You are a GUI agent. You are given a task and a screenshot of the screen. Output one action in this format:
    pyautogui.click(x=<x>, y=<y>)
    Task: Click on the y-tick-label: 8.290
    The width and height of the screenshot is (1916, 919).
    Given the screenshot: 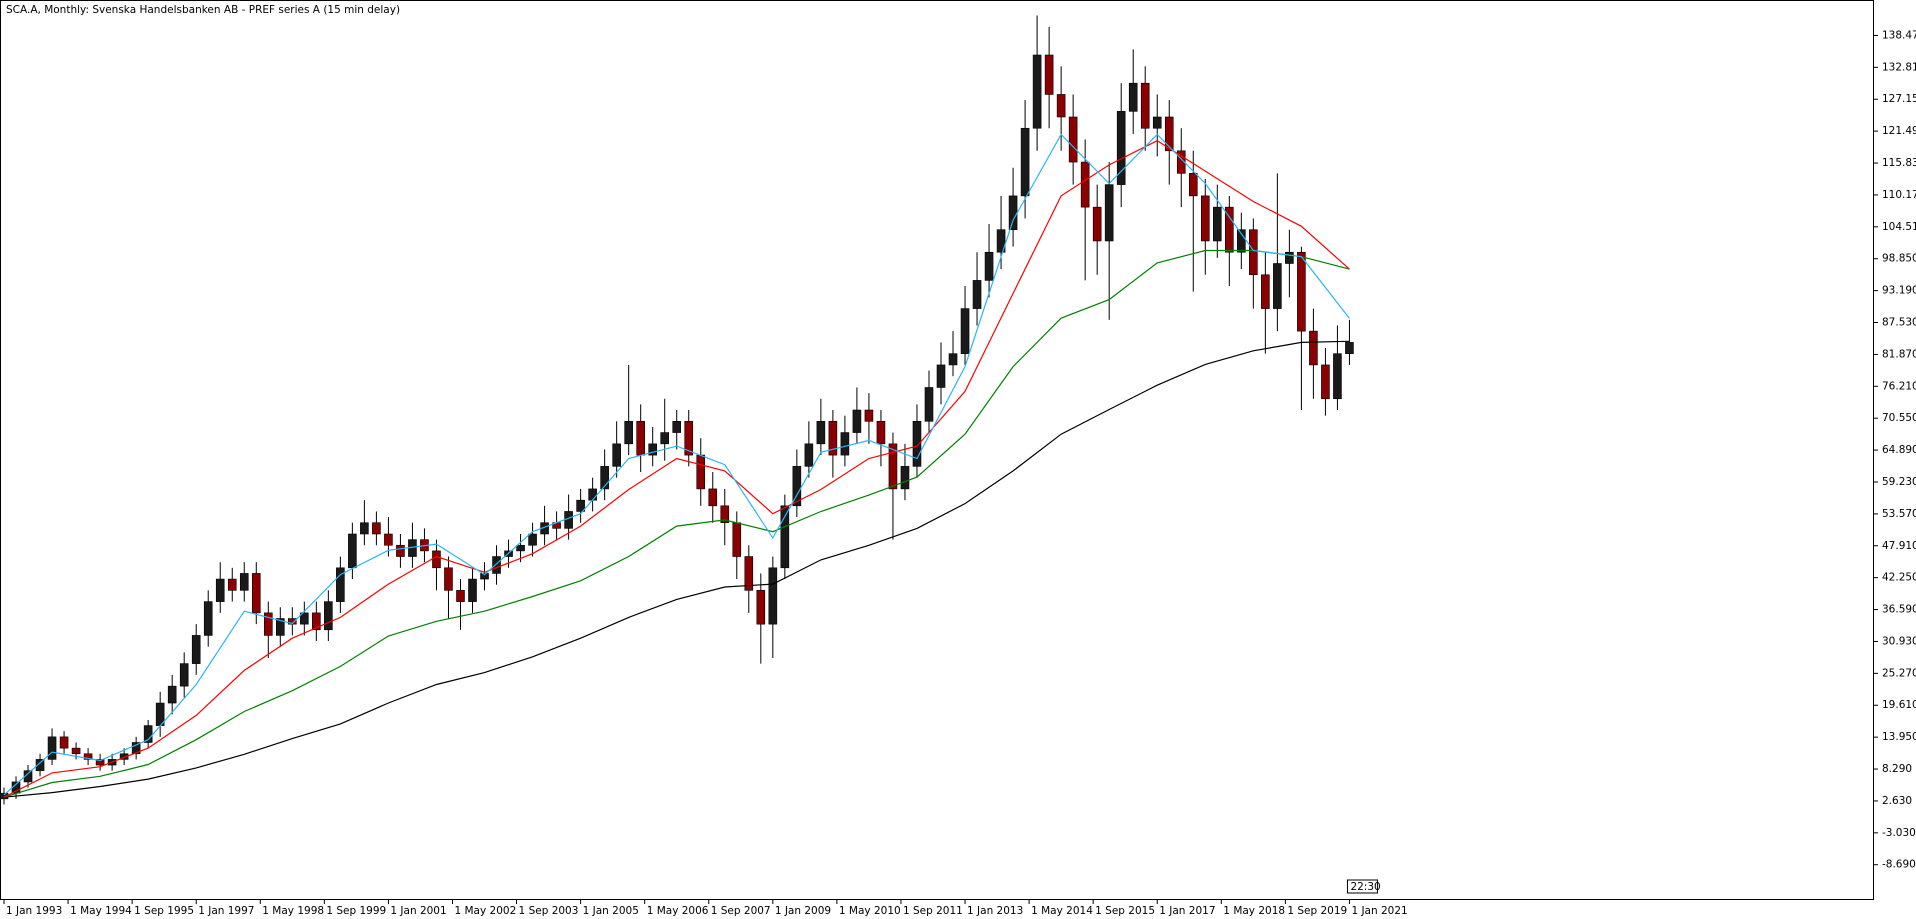 What is the action you would take?
    pyautogui.click(x=1897, y=769)
    